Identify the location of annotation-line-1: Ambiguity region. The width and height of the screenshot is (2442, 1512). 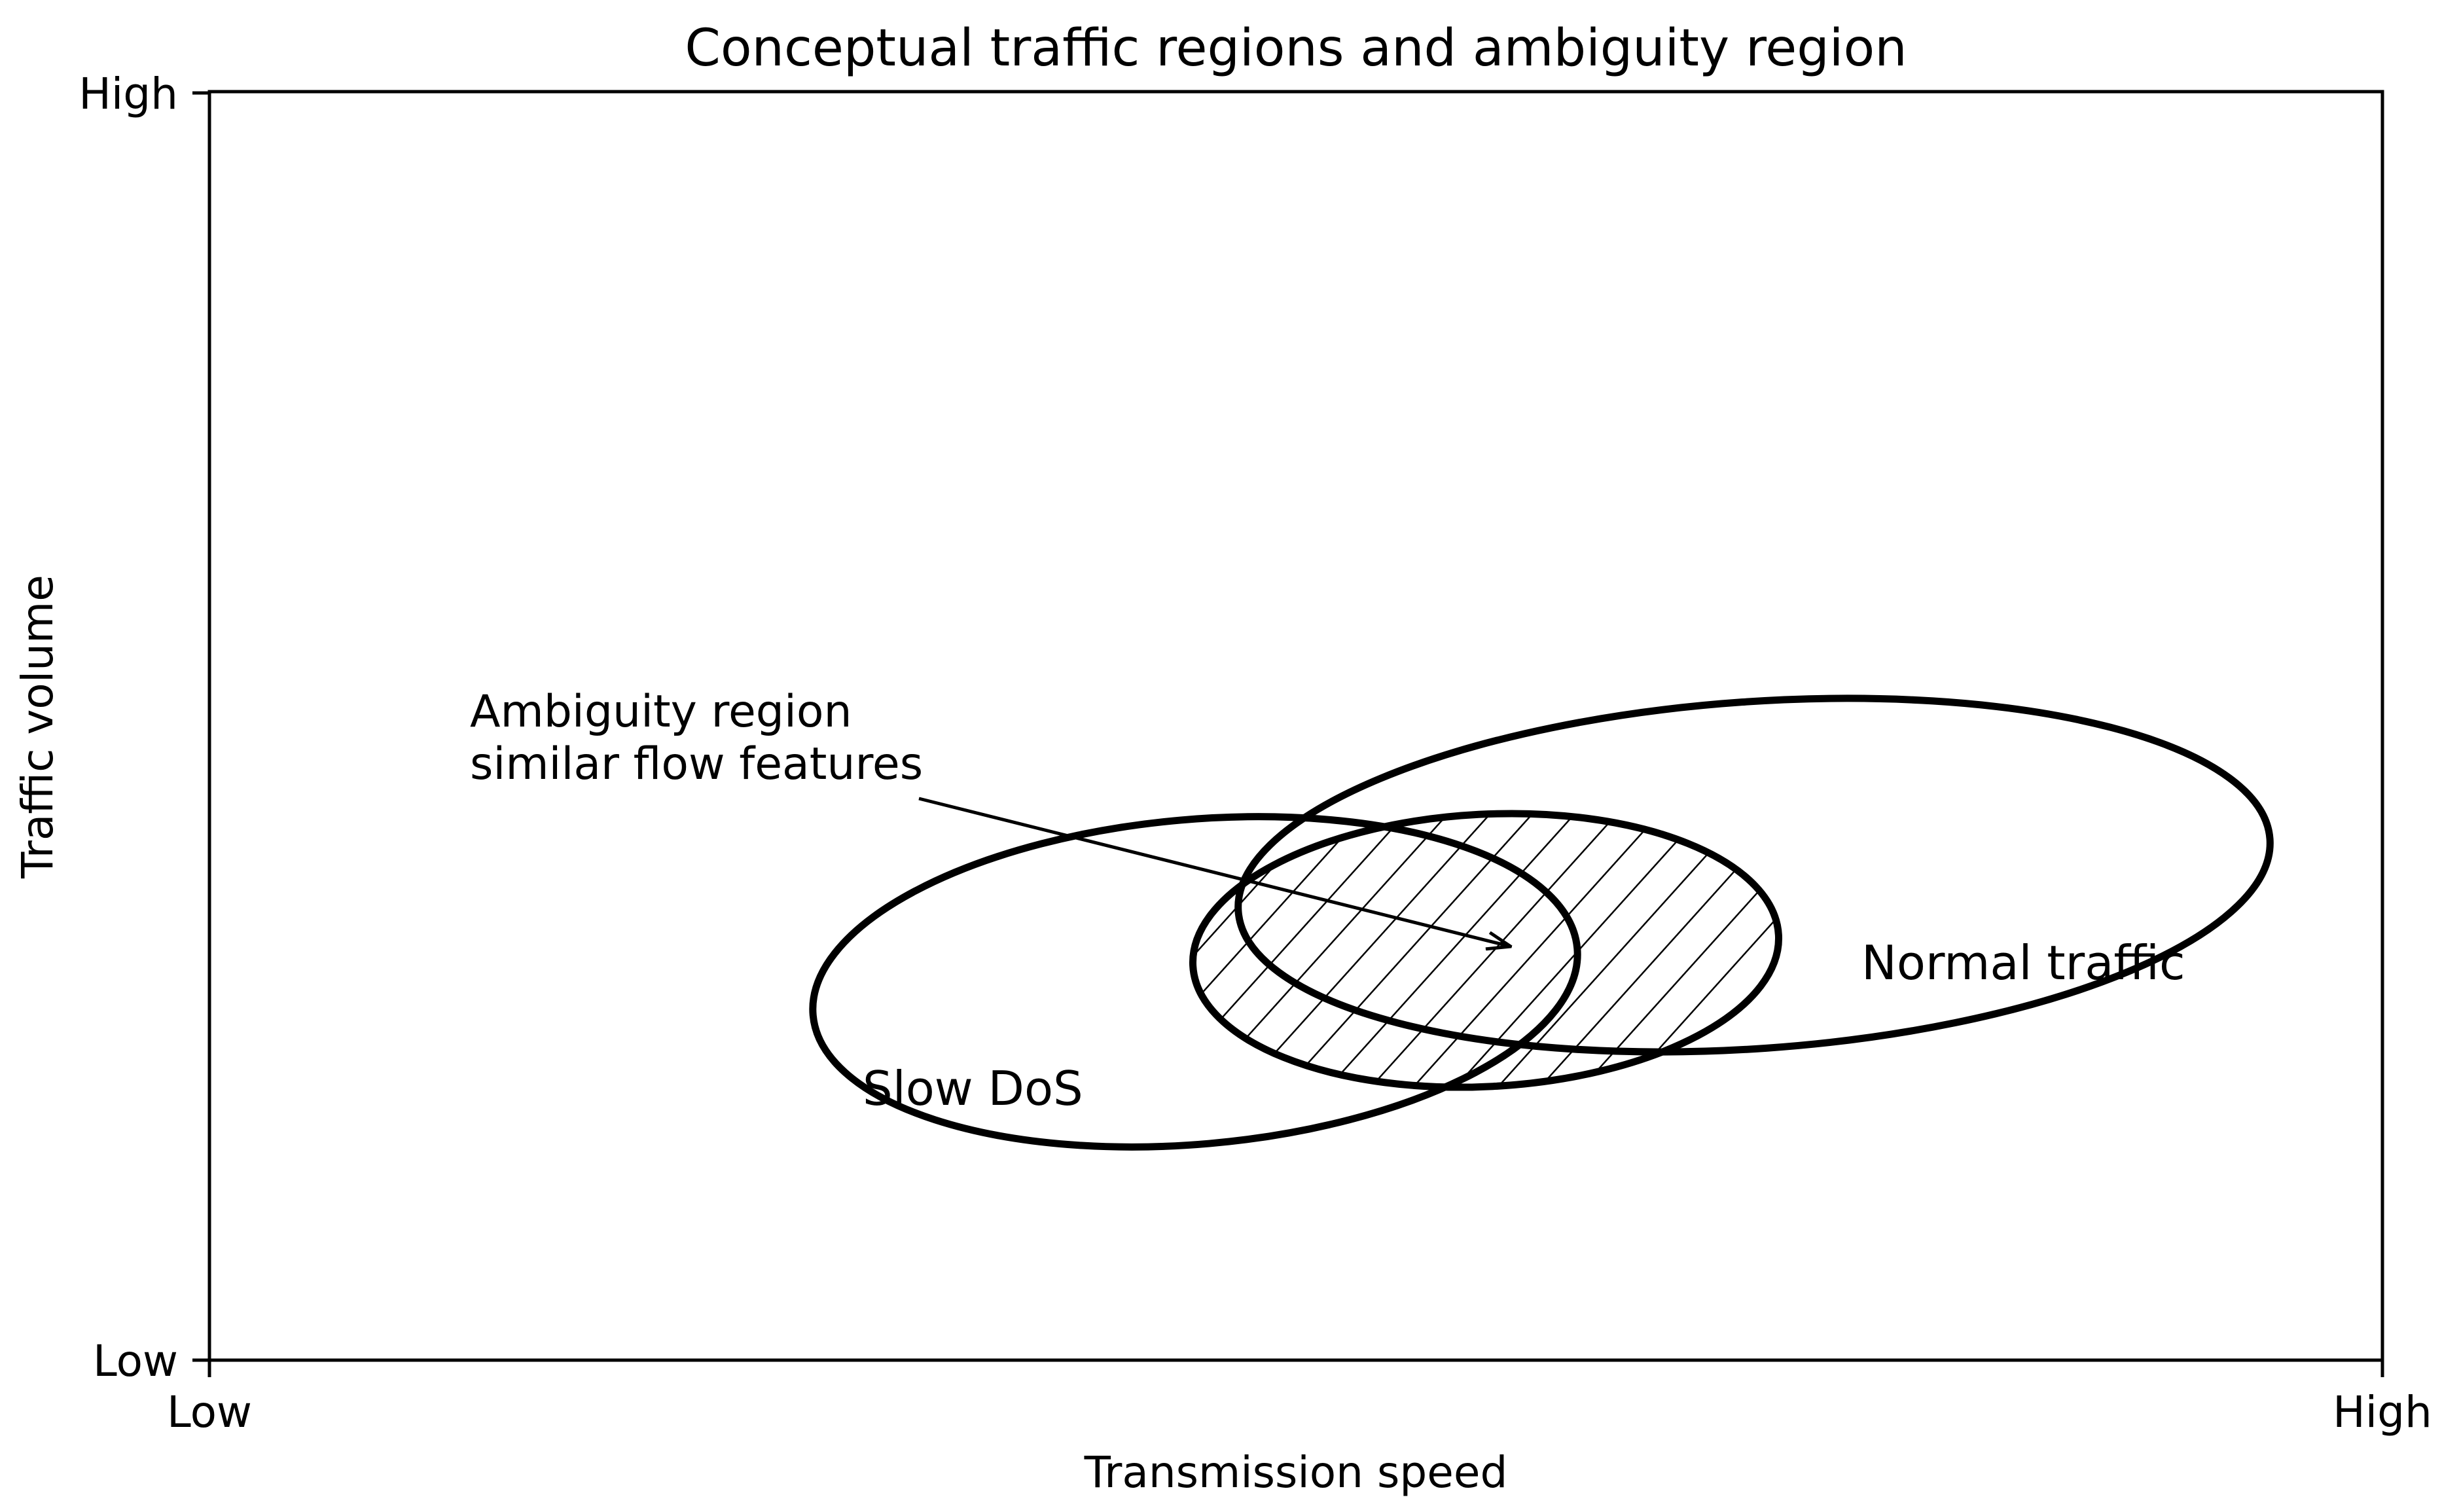
(661, 712).